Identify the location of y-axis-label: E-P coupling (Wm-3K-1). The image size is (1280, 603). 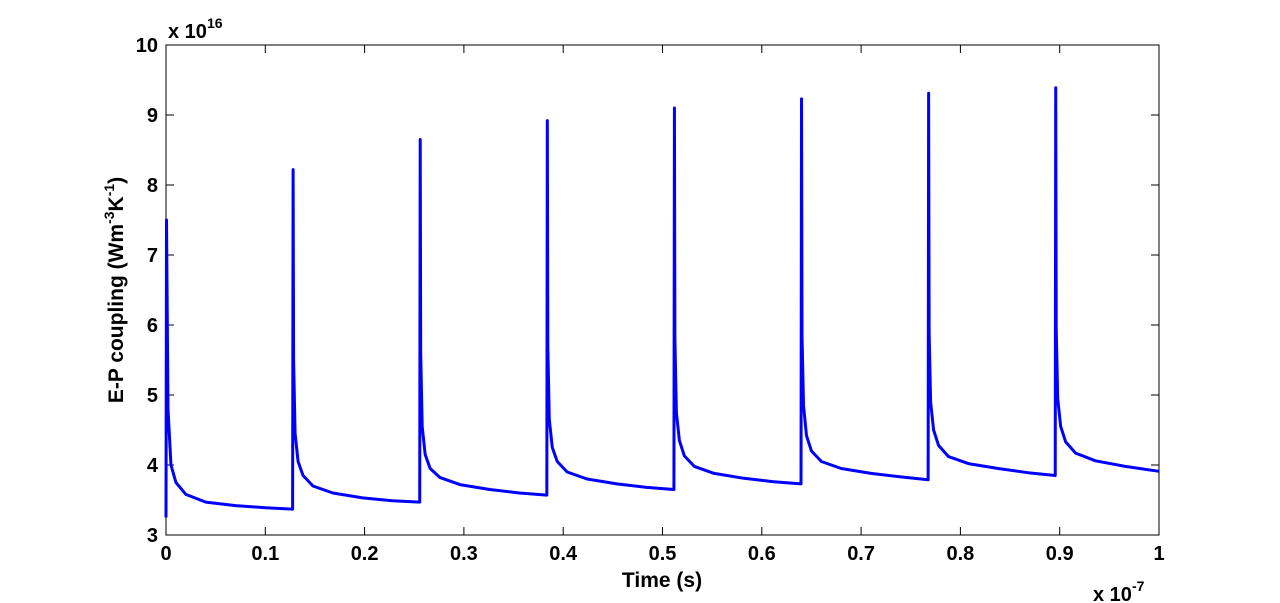
(114, 290).